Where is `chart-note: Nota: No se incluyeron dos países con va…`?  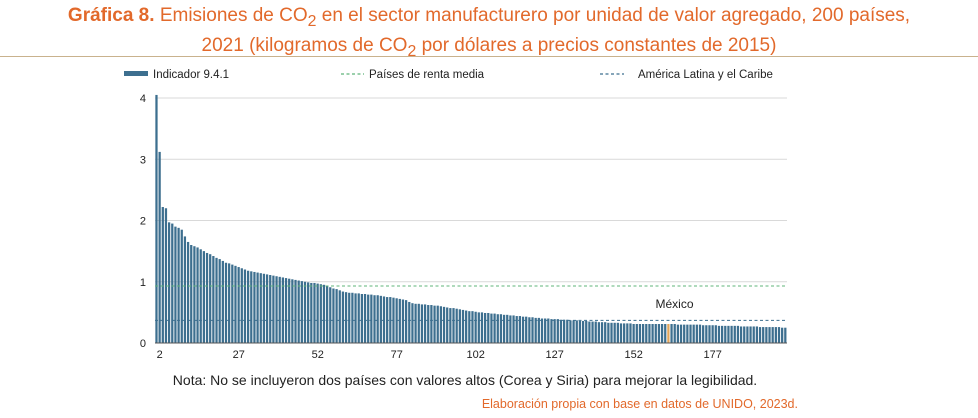
chart-note: Nota: No se incluyeron dos países con va… is located at coordinates (465, 380).